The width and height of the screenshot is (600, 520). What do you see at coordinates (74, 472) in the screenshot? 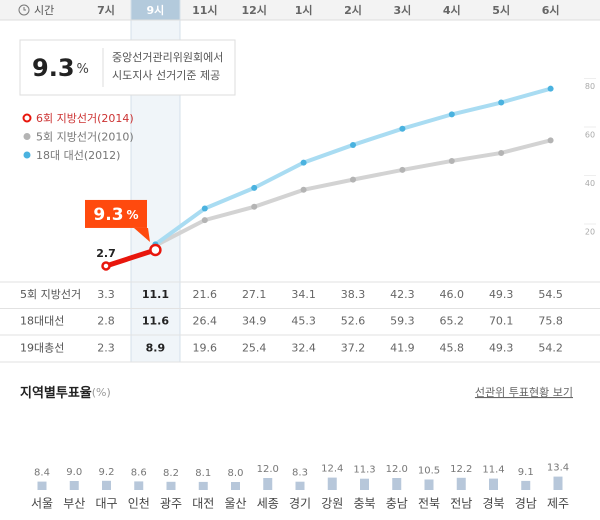
I see `bar-value-label: 9.0` at bounding box center [74, 472].